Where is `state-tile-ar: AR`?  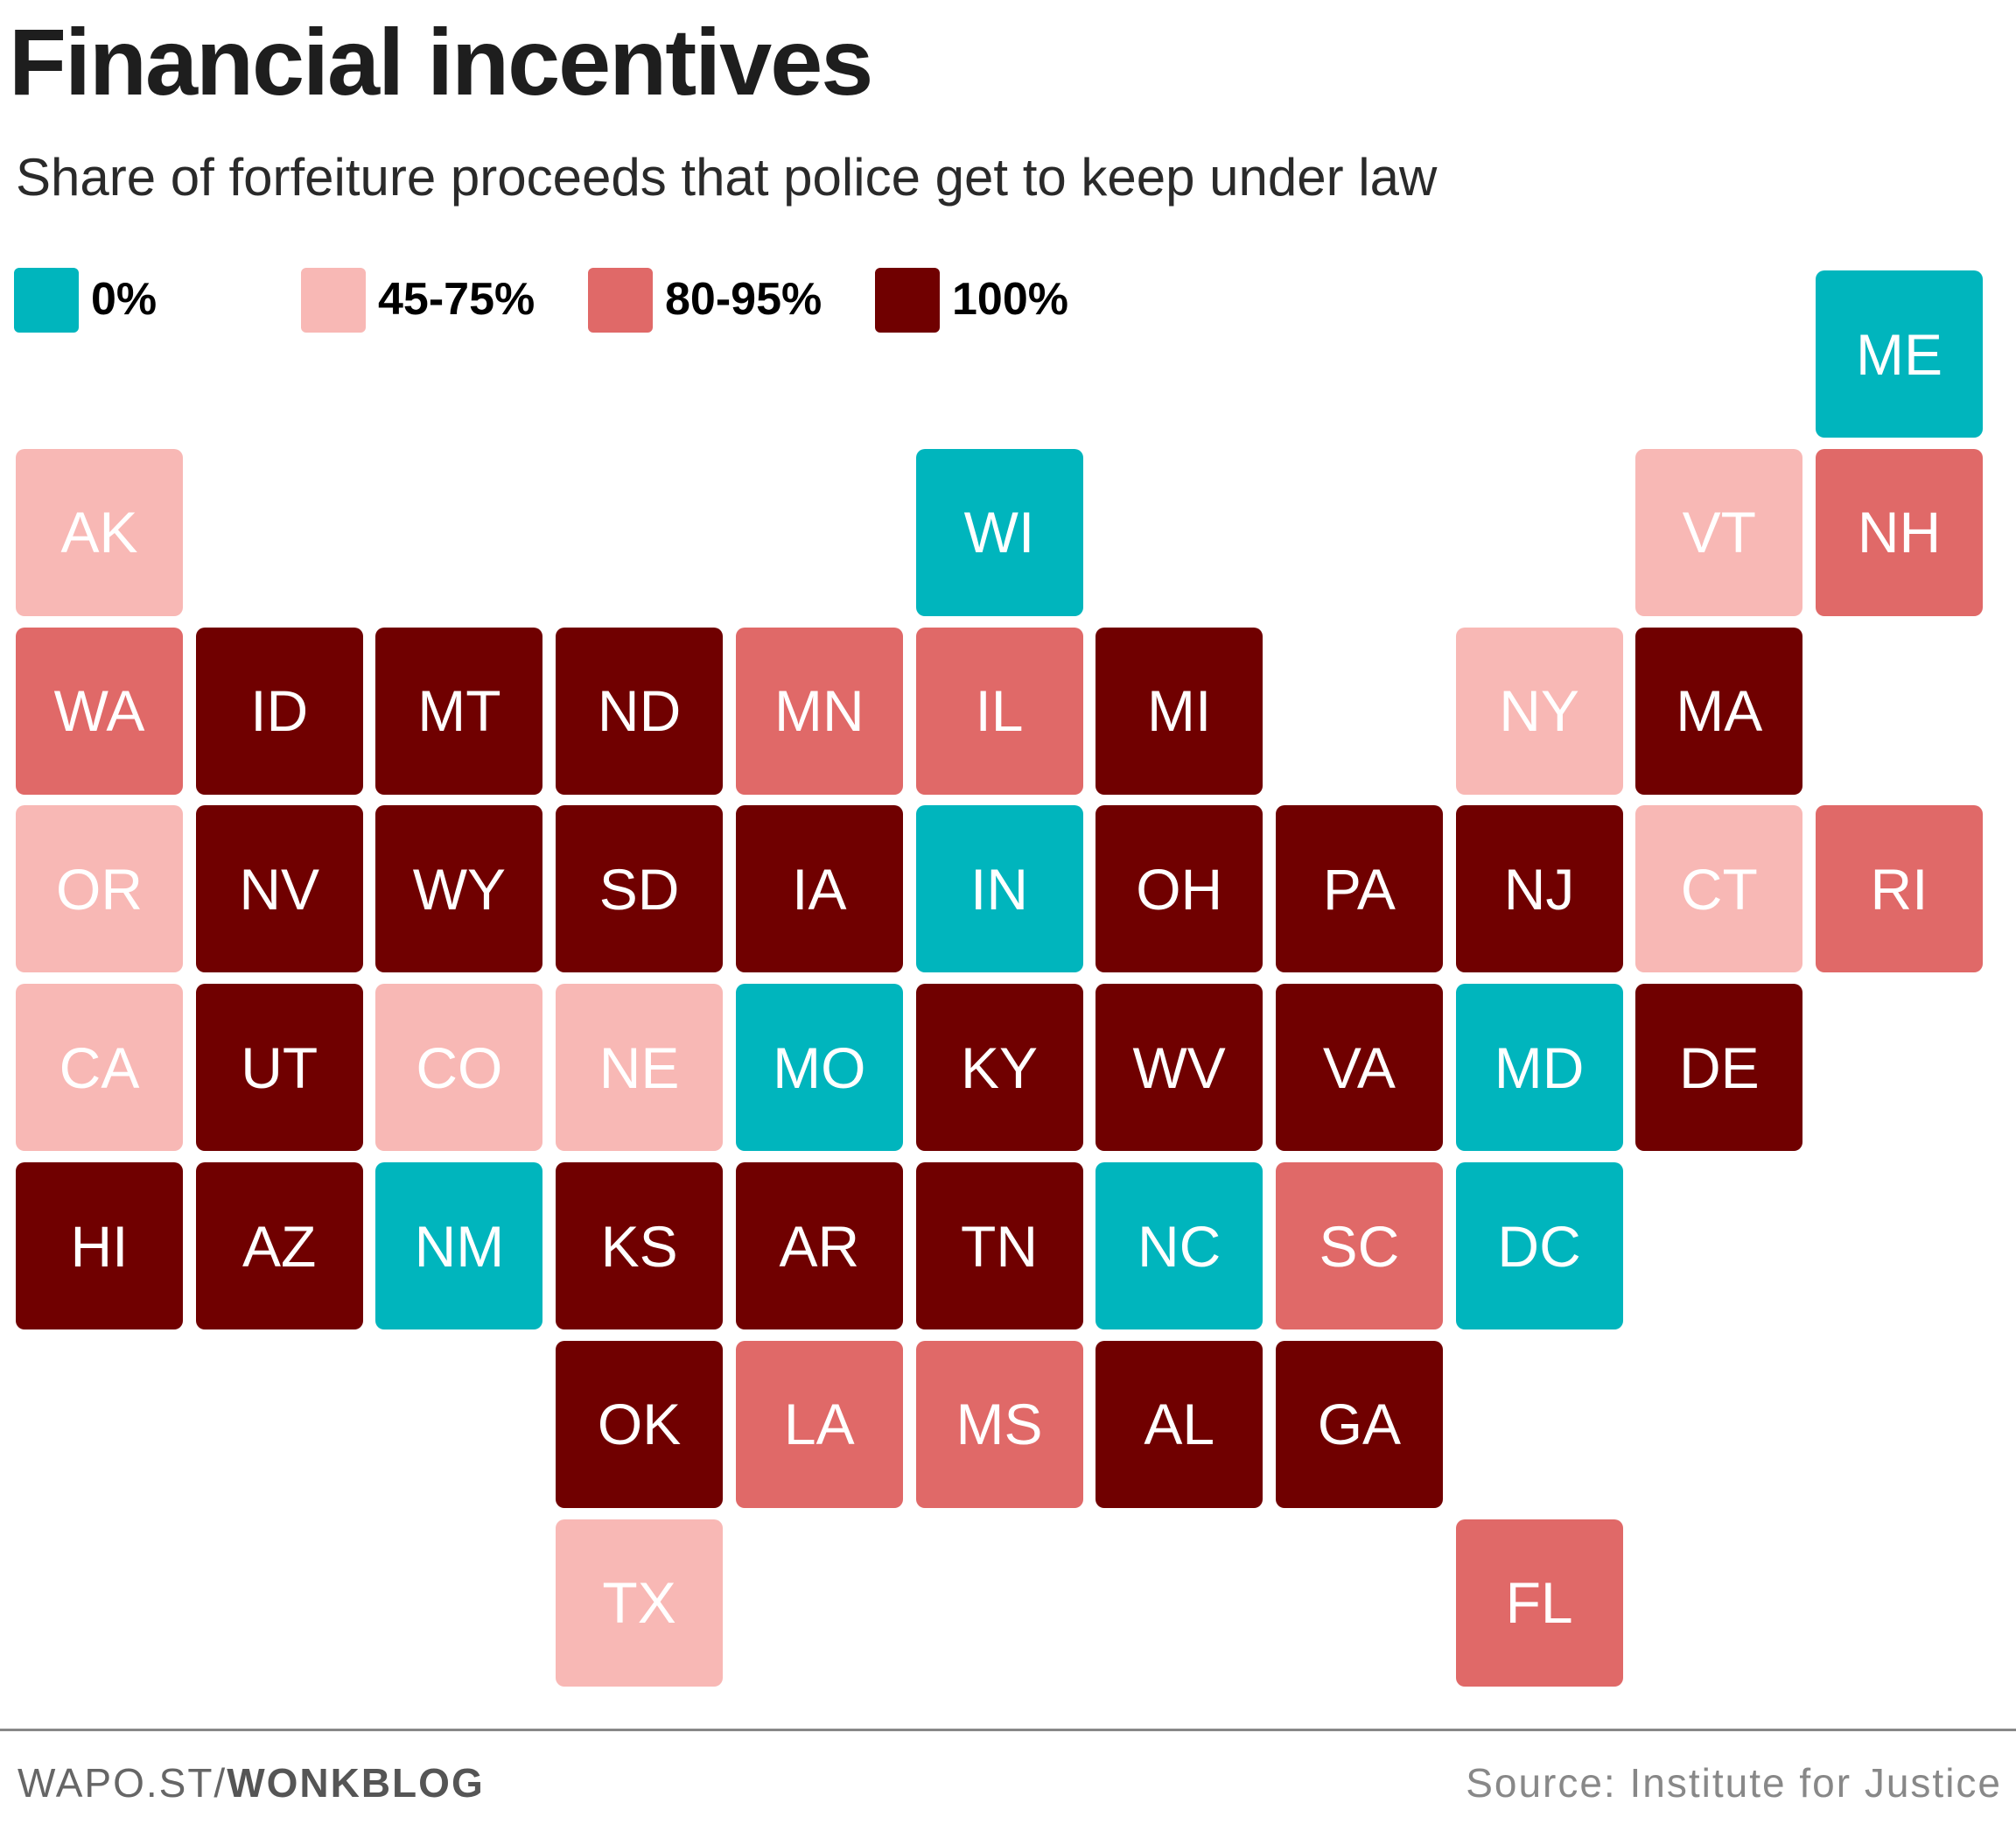 state-tile-ar: AR is located at coordinates (819, 1246).